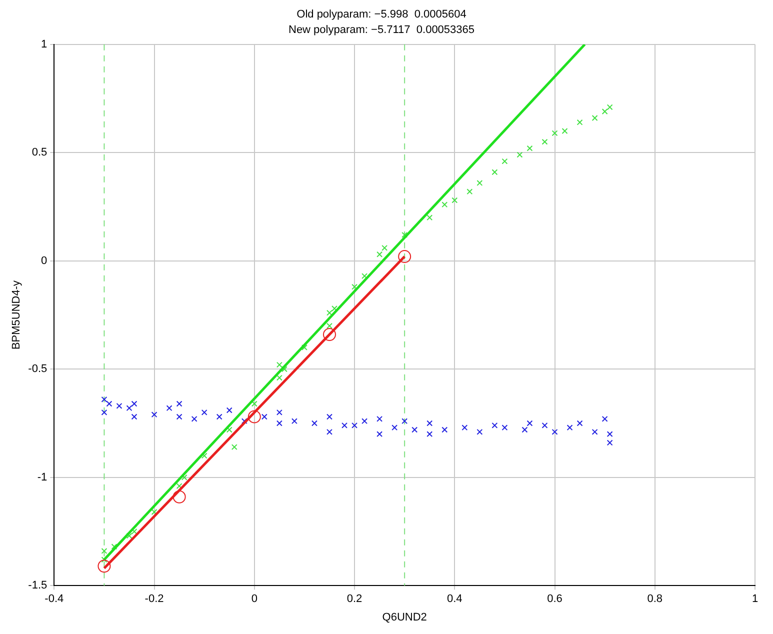  Describe the element at coordinates (354, 599) in the screenshot. I see `x-tick-label: 0.2` at that location.